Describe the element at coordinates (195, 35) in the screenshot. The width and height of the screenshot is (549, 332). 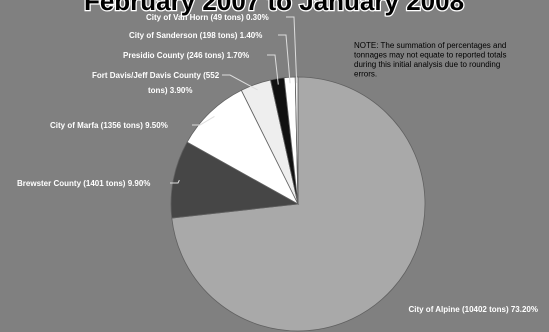
I see `slice-label: City of Sanderson (198 tons) 1.40%` at that location.